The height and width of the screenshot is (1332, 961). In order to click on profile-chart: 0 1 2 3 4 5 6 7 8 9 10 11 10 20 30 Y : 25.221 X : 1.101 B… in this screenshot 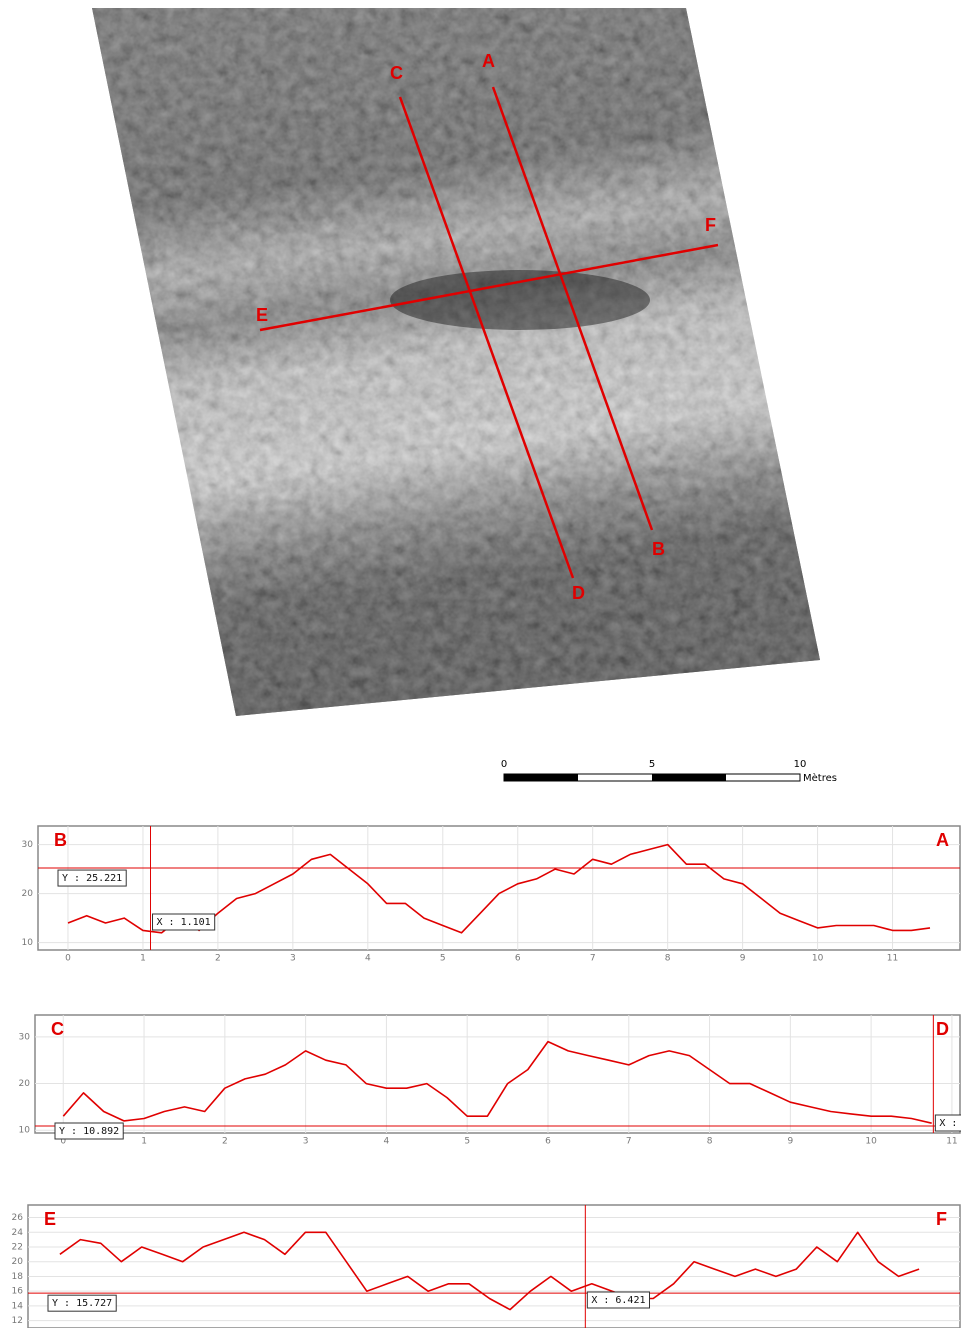, I will do `click(491, 894)`.